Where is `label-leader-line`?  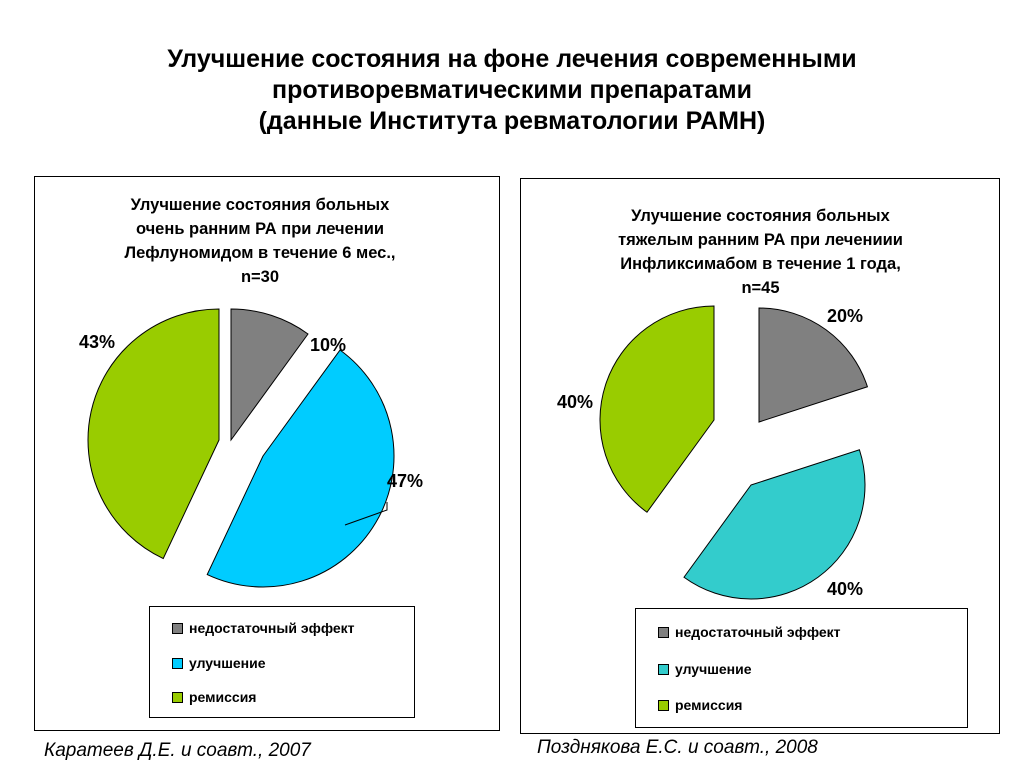
label-leader-line is located at coordinates (366, 514).